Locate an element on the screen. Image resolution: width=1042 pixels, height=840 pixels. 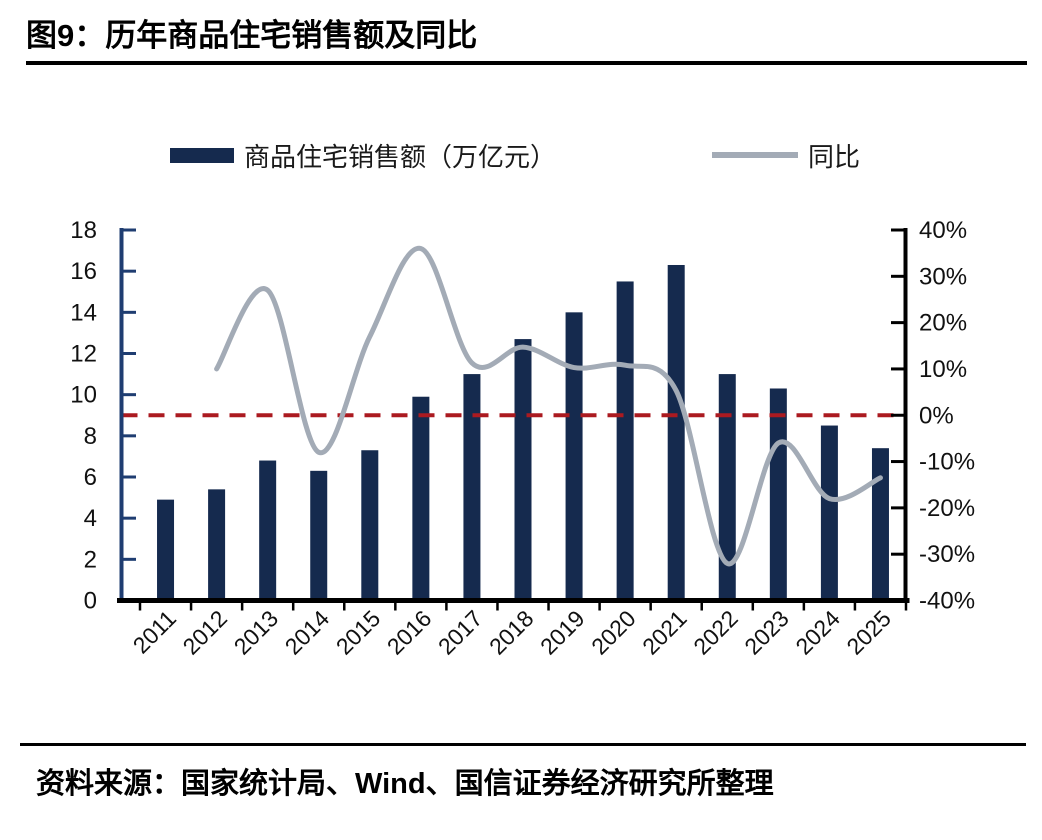
right-axis-label: 20% is located at coordinates (943, 323).